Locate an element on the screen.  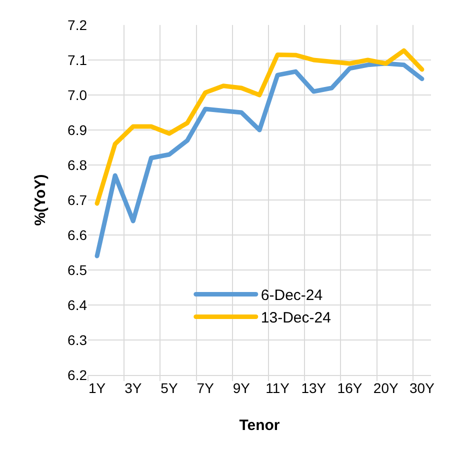
x-tick-label: 5Y is located at coordinates (169, 388).